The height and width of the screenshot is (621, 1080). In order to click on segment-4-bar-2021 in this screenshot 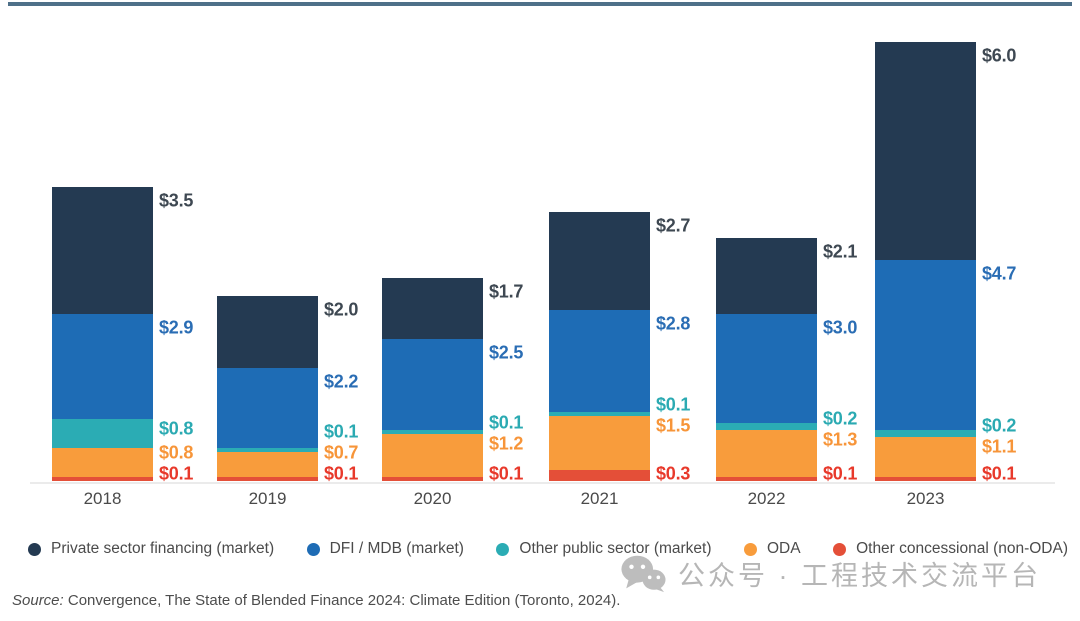, I will do `click(599, 443)`.